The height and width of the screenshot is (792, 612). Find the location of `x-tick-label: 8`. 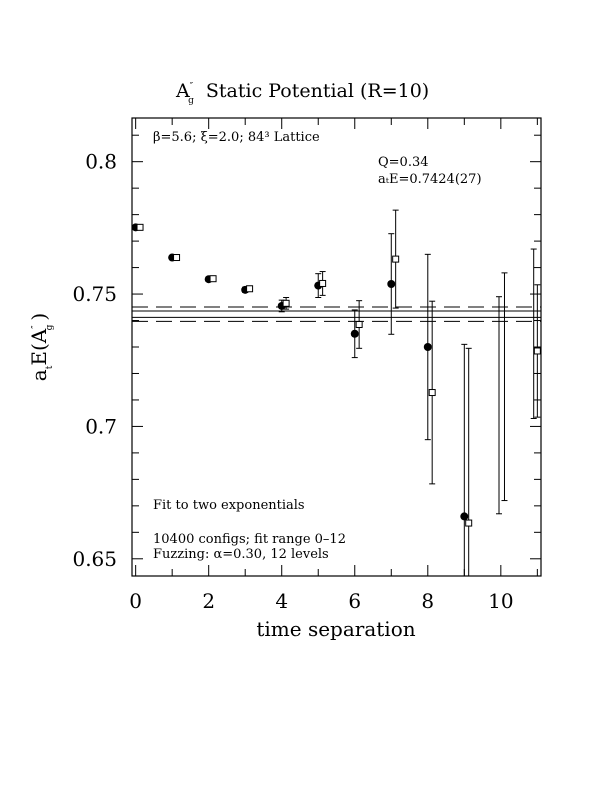

x-tick-label: 8 is located at coordinates (427, 601).